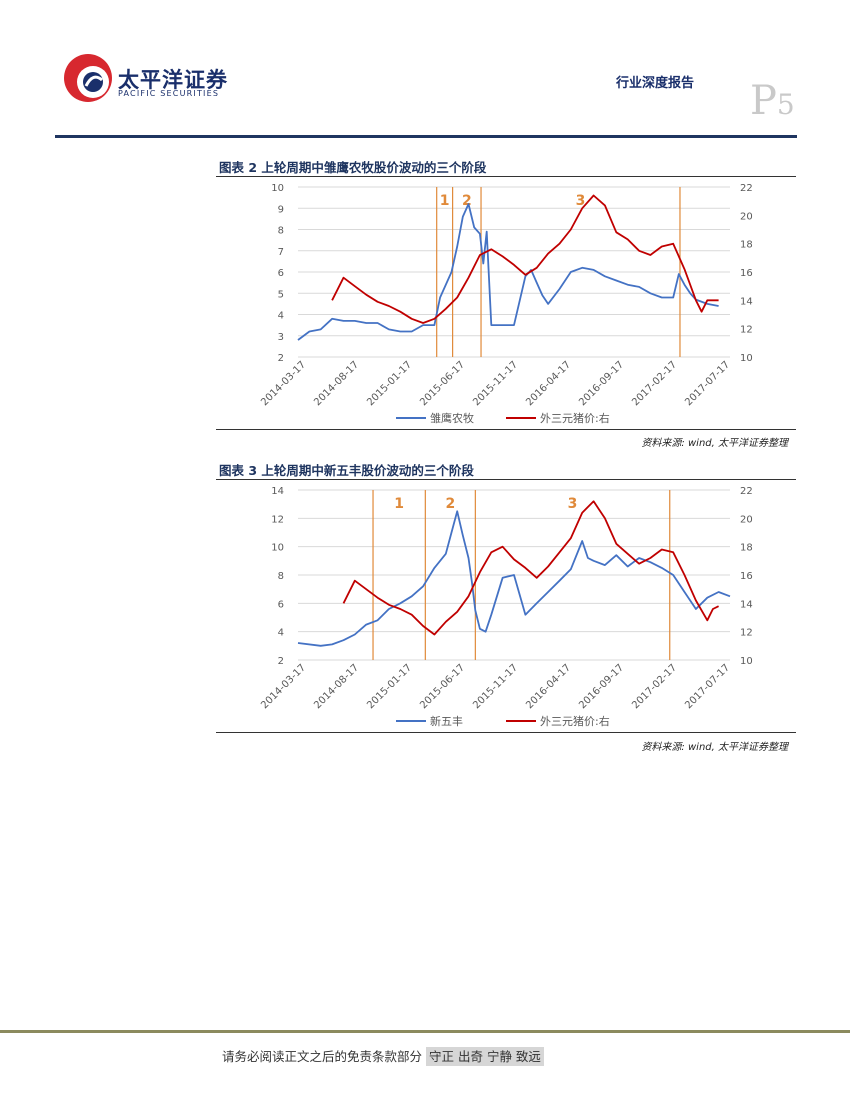 The width and height of the screenshot is (850, 1100). What do you see at coordinates (426, 136) in the screenshot?
I see `header-divider` at bounding box center [426, 136].